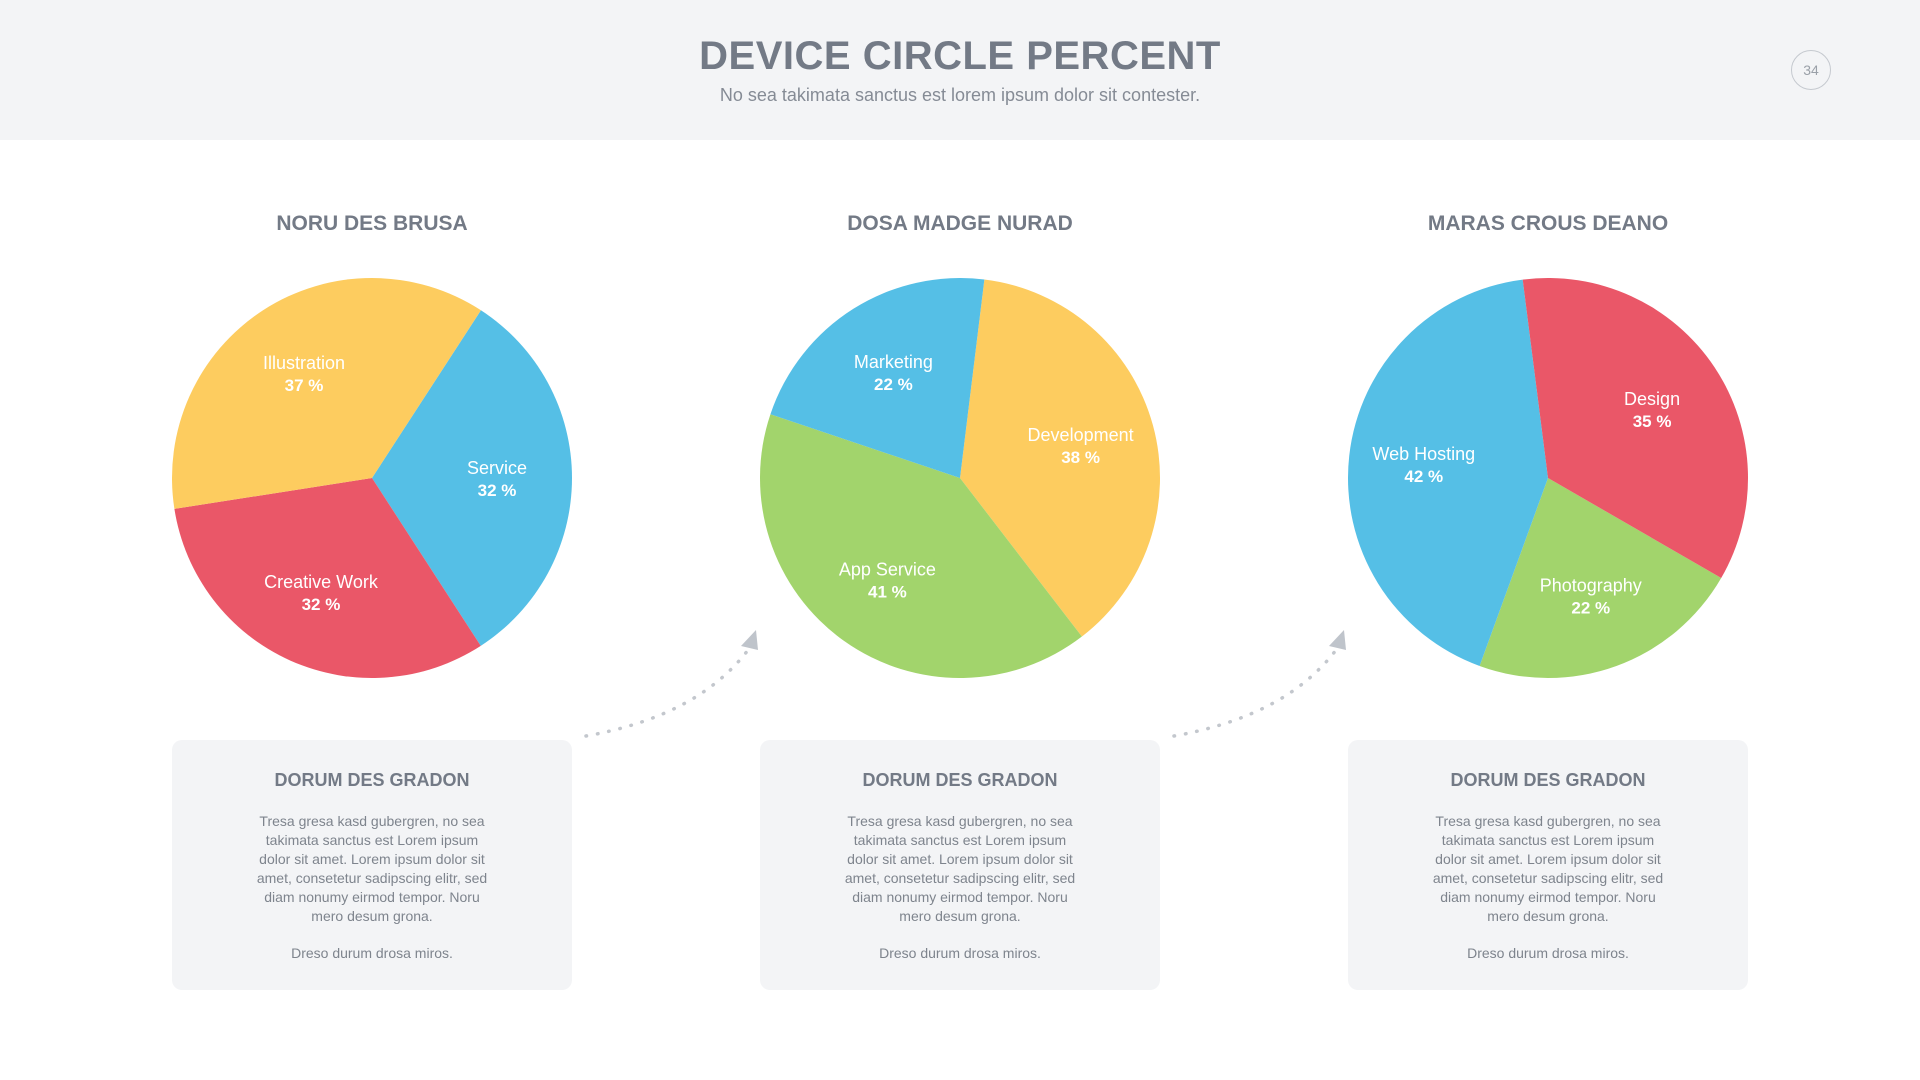 This screenshot has width=1920, height=1080. What do you see at coordinates (304, 363) in the screenshot?
I see `slice-label: Illustration` at bounding box center [304, 363].